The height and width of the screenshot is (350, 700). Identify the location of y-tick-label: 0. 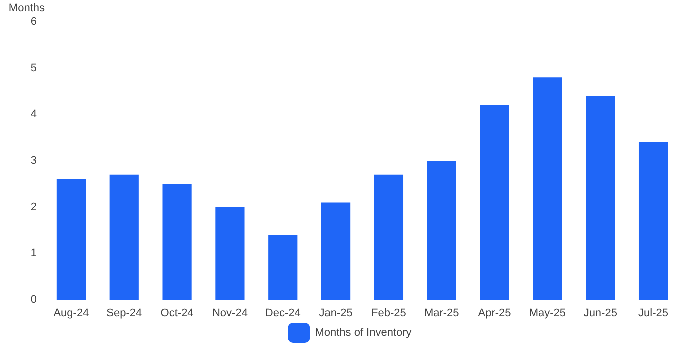
(33, 300).